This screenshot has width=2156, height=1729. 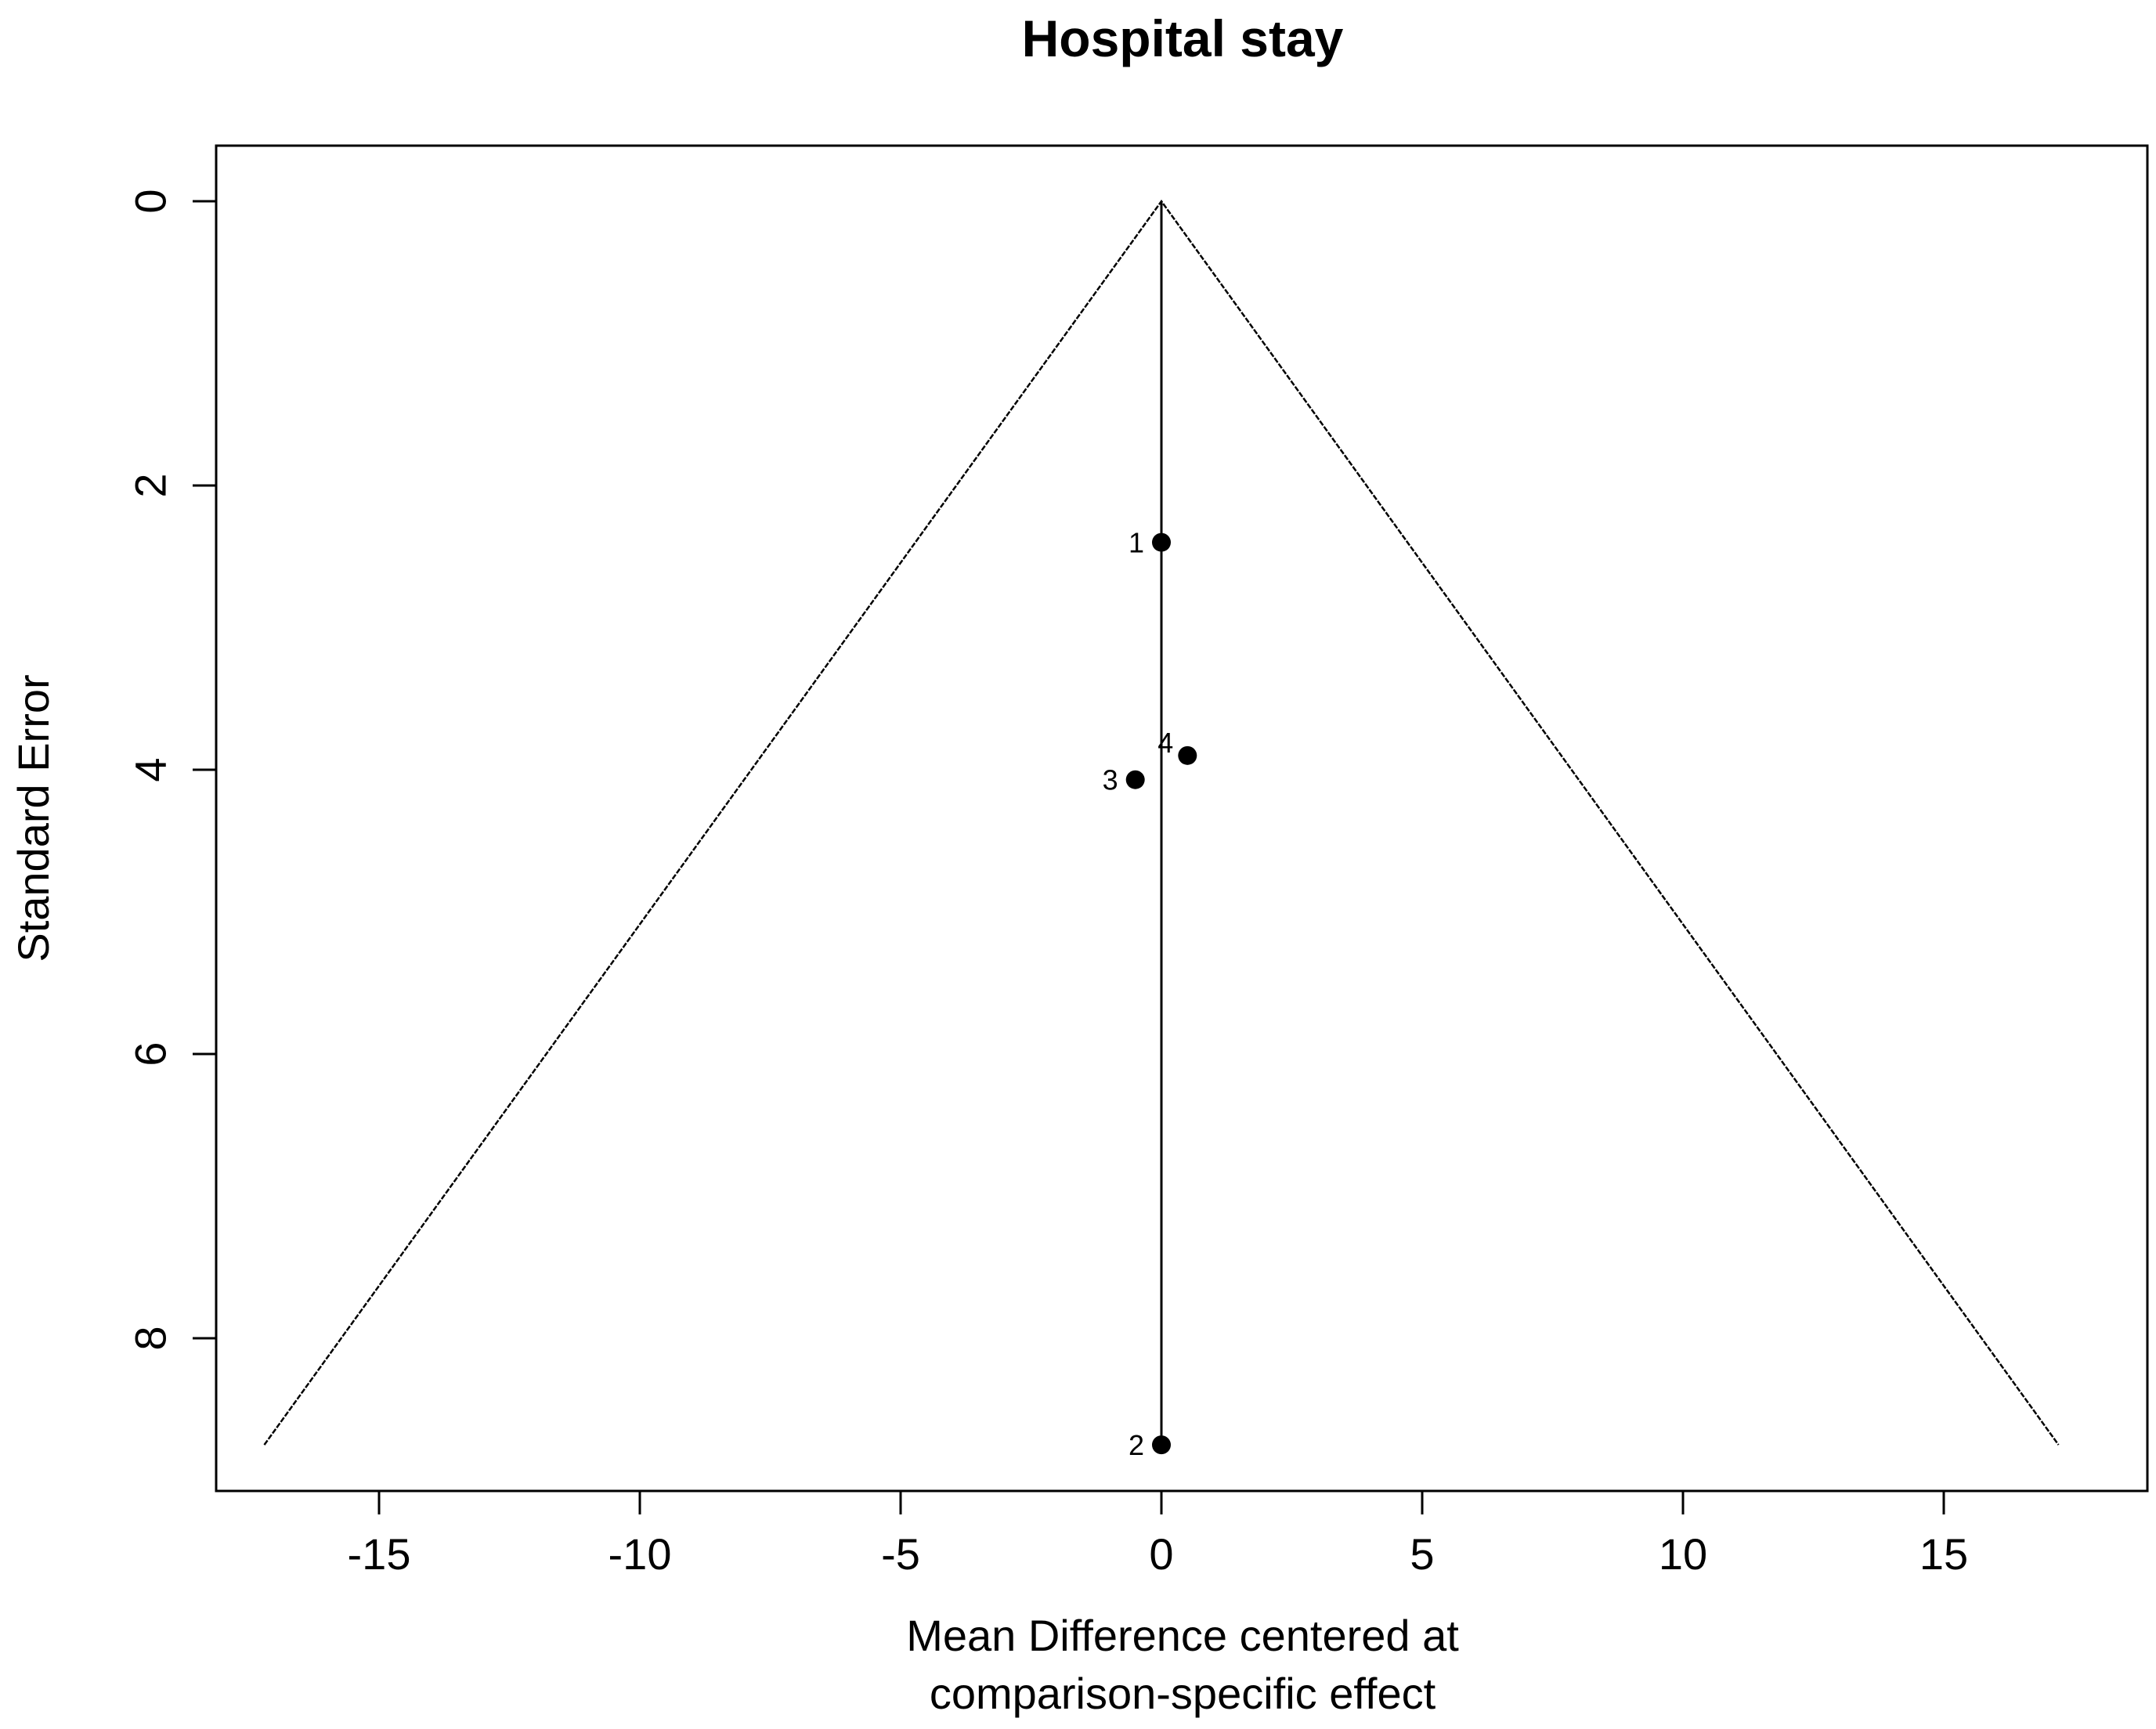 What do you see at coordinates (379, 1554) in the screenshot?
I see `x-tick-label: -15` at bounding box center [379, 1554].